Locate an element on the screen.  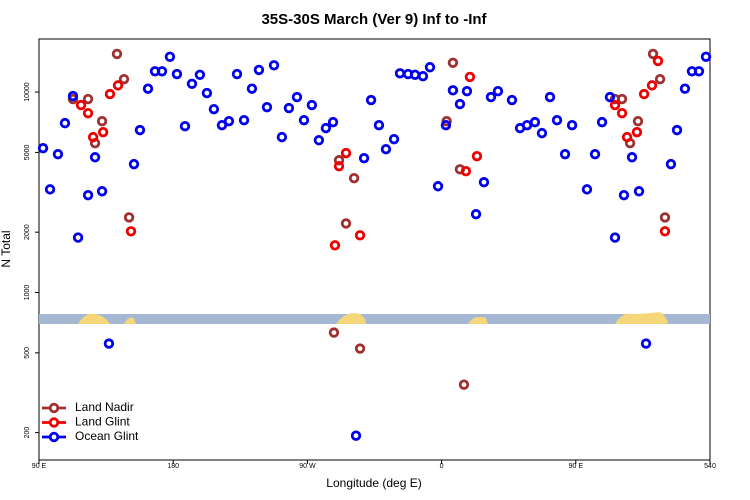
y-tick-label: 2000 is located at coordinates (27, 232).